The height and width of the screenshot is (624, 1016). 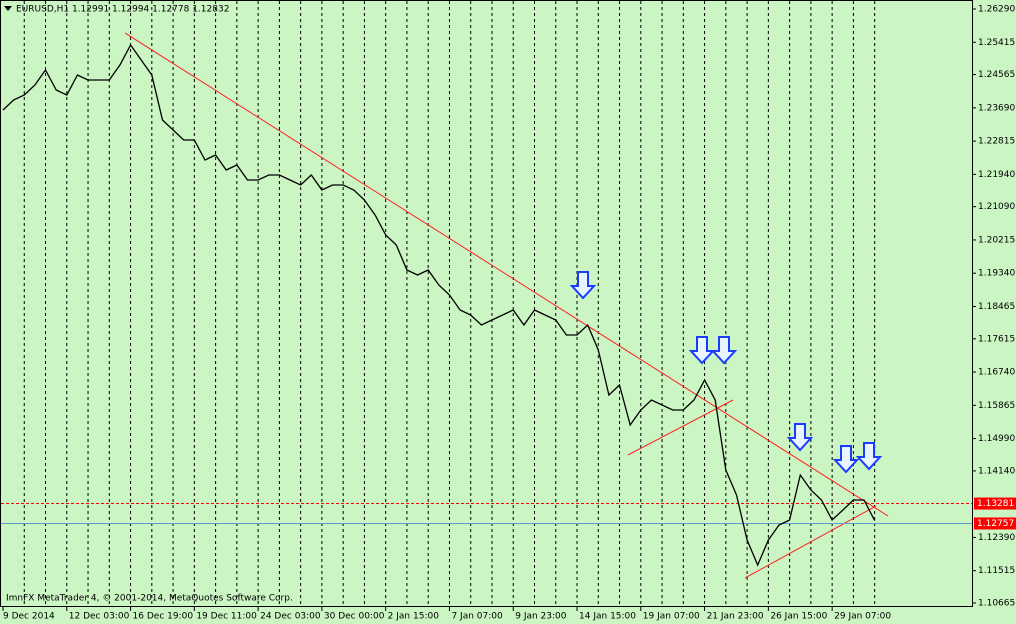 What do you see at coordinates (607, 617) in the screenshot?
I see `x-tick-label: 14 Jan 15:00` at bounding box center [607, 617].